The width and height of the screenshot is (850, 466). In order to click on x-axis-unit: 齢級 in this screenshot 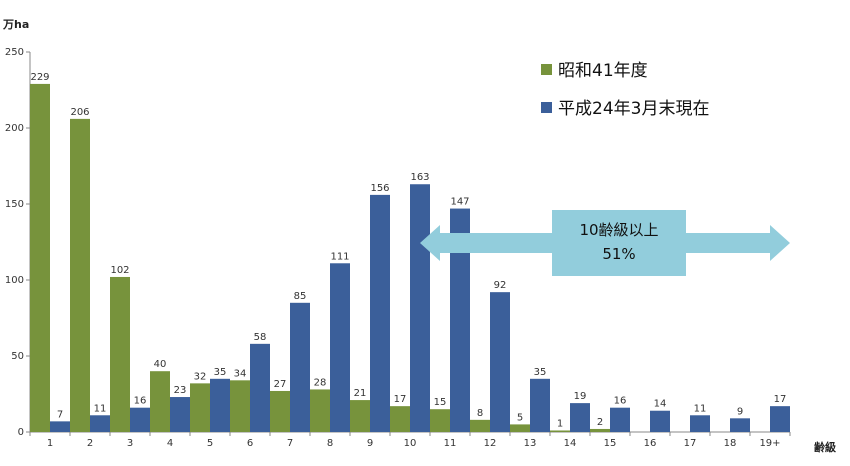, I will do `click(825, 447)`.